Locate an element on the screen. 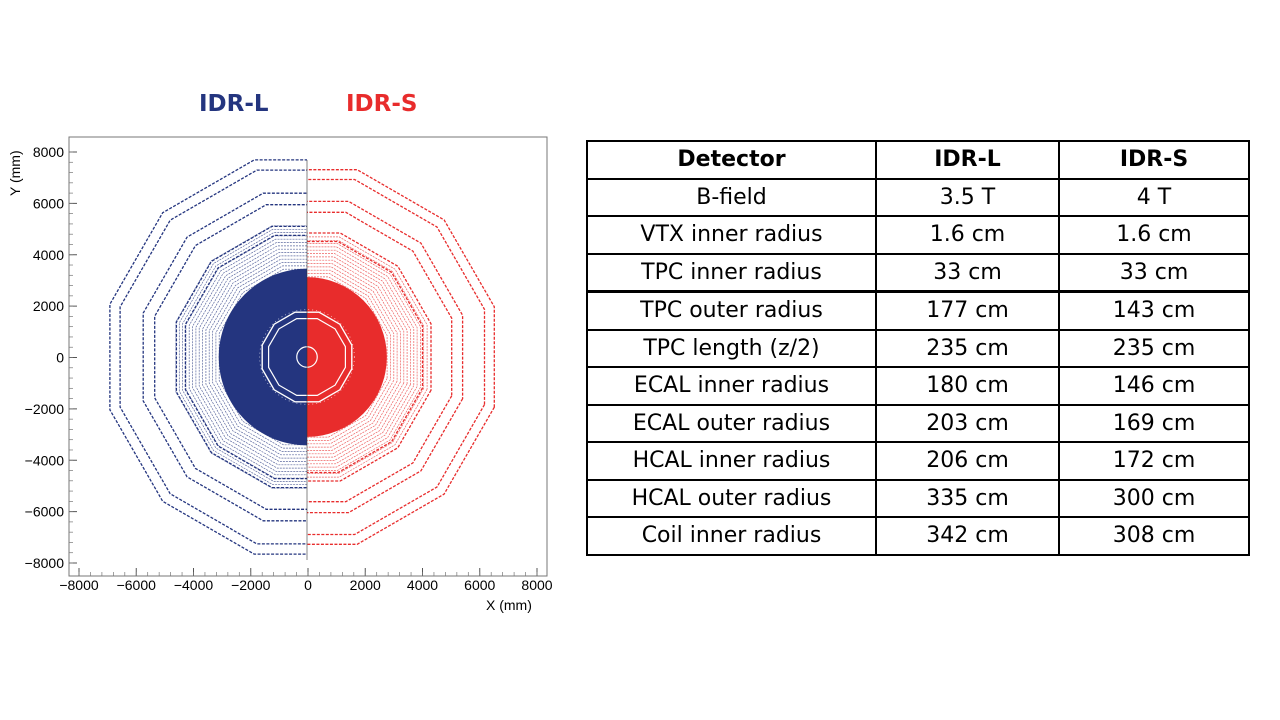 Image resolution: width=1280 pixels, height=720 pixels. table-row: TPC inner radius 33 cm 33 cm is located at coordinates (918, 272).